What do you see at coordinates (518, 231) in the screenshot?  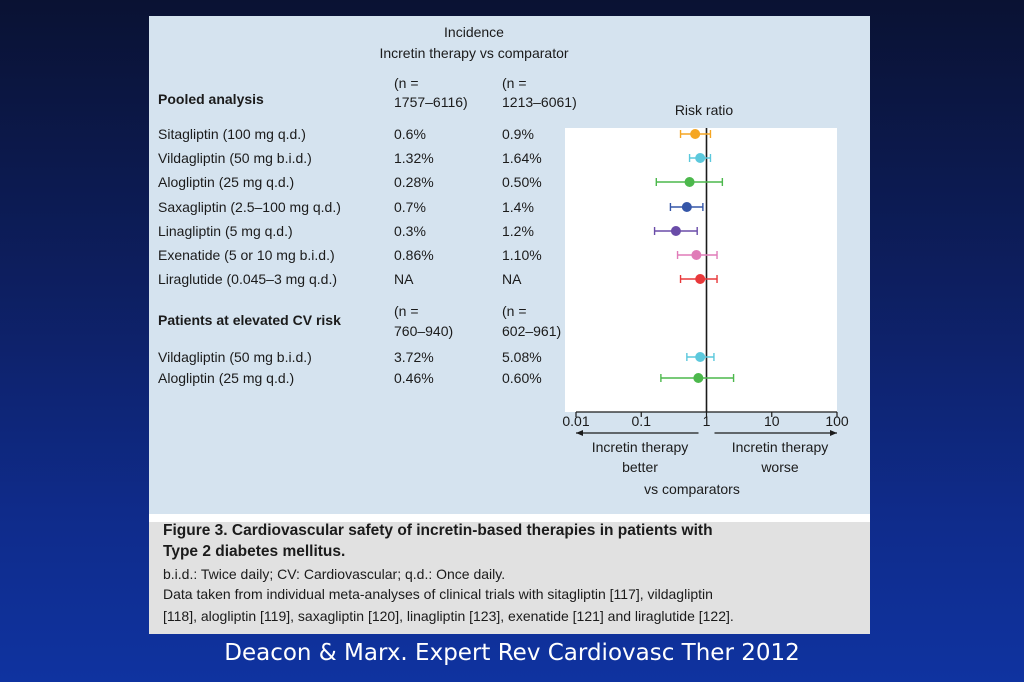 I see `comparator-incidence: 1.2%` at bounding box center [518, 231].